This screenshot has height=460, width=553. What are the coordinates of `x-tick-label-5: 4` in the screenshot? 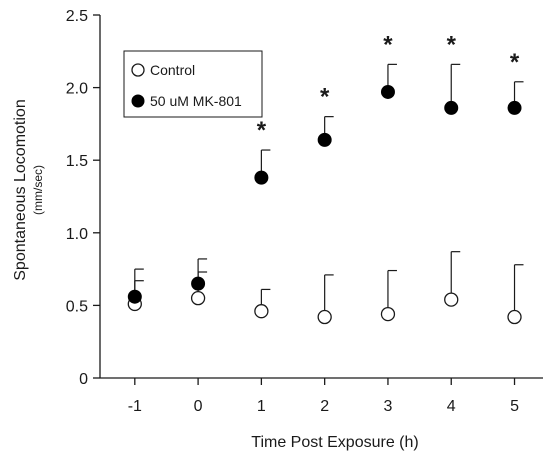 It's located at (451, 406).